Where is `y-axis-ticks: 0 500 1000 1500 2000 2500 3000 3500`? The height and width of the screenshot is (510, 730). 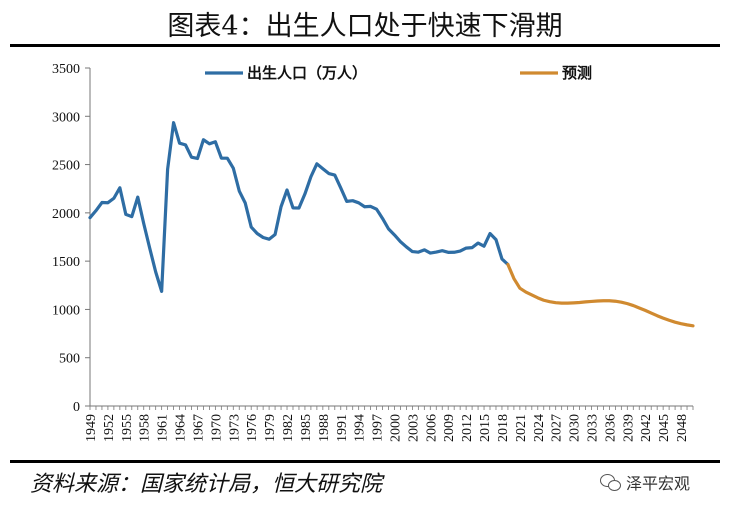
y-axis-ticks: 0 500 1000 1500 2000 2500 3000 3500 is located at coordinates (71, 238).